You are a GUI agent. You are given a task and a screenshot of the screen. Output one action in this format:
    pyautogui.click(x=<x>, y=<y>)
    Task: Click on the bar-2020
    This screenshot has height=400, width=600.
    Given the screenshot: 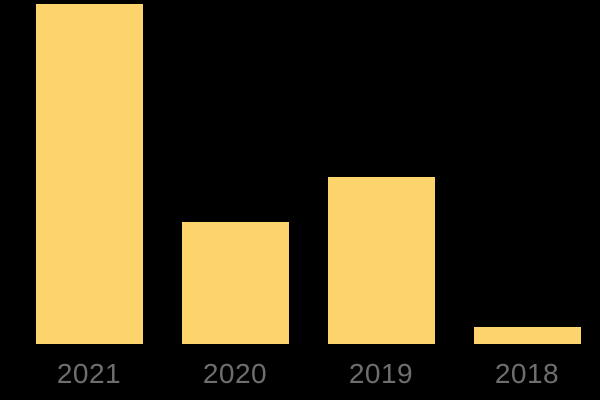 What is the action you would take?
    pyautogui.click(x=235, y=283)
    